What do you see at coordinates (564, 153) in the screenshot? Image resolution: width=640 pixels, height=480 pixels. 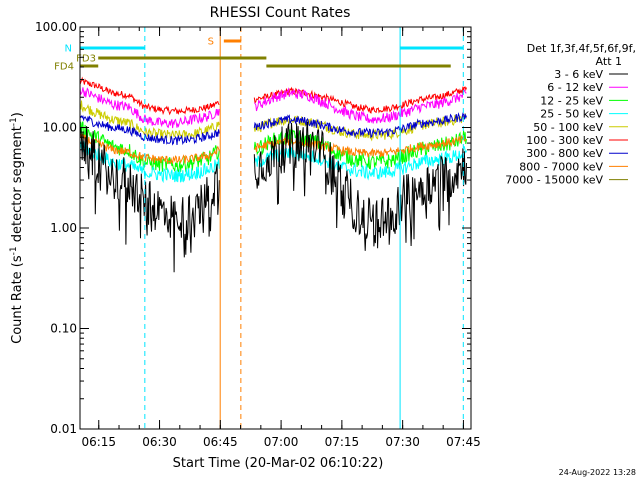 I see `legend-label-6: 300 - 800 keV` at bounding box center [564, 153].